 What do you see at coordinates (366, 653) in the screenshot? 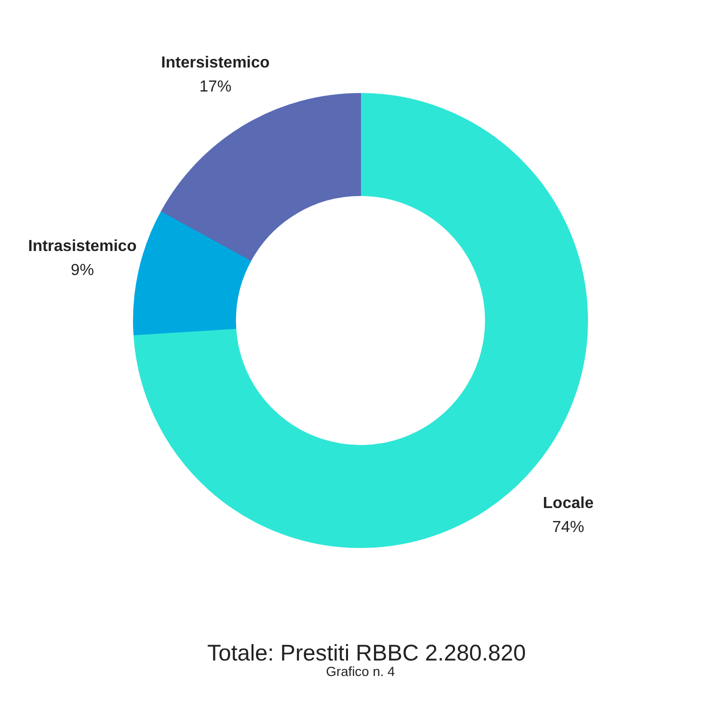
I see `text: Totale: Prestiti RBBC 2.280.820` at bounding box center [366, 653].